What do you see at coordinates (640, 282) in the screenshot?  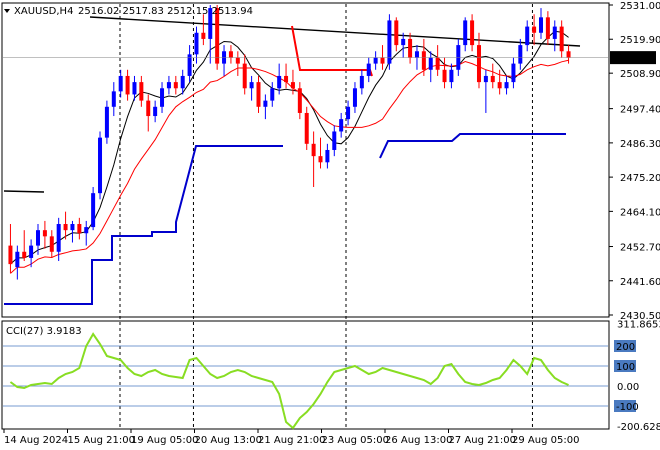 I see `price-axis-label: 2441.60` at bounding box center [640, 282].